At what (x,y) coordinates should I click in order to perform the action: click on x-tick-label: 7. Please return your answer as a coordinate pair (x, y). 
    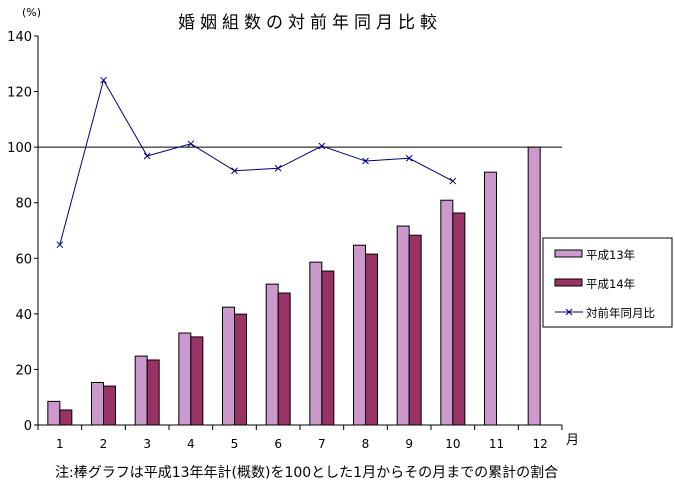
    Looking at the image, I should click on (322, 444).